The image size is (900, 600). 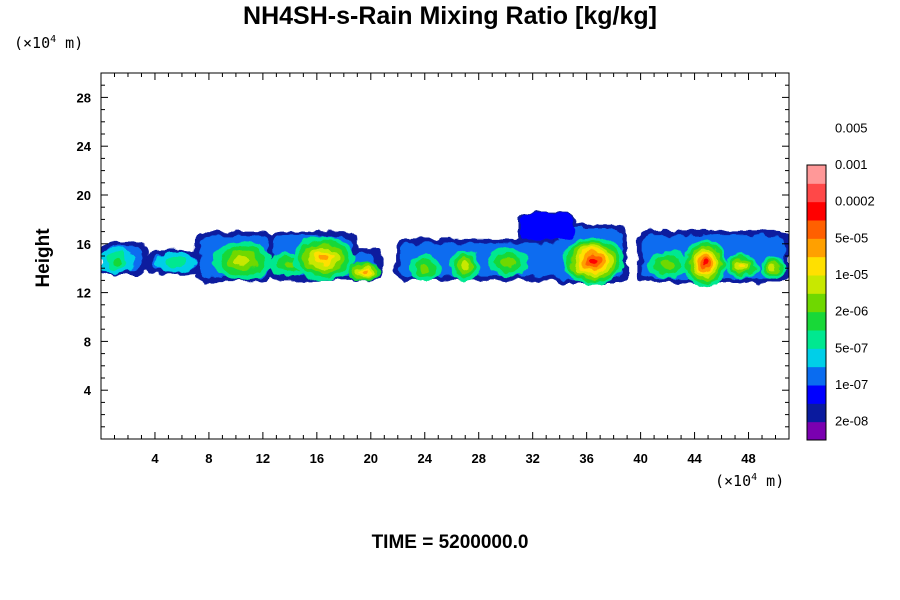 I want to click on colorbar-label: 0.005, so click(x=851, y=127).